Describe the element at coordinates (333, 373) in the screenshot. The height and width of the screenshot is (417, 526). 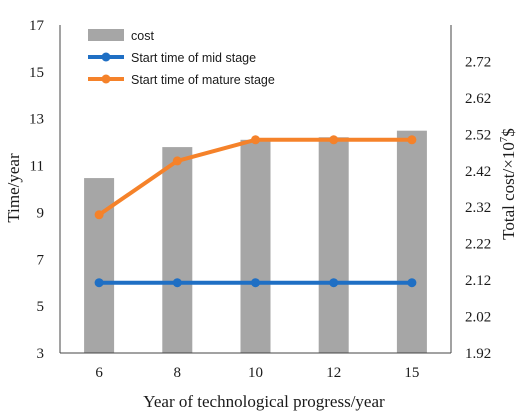
I see `x-tick-label: 12` at that location.